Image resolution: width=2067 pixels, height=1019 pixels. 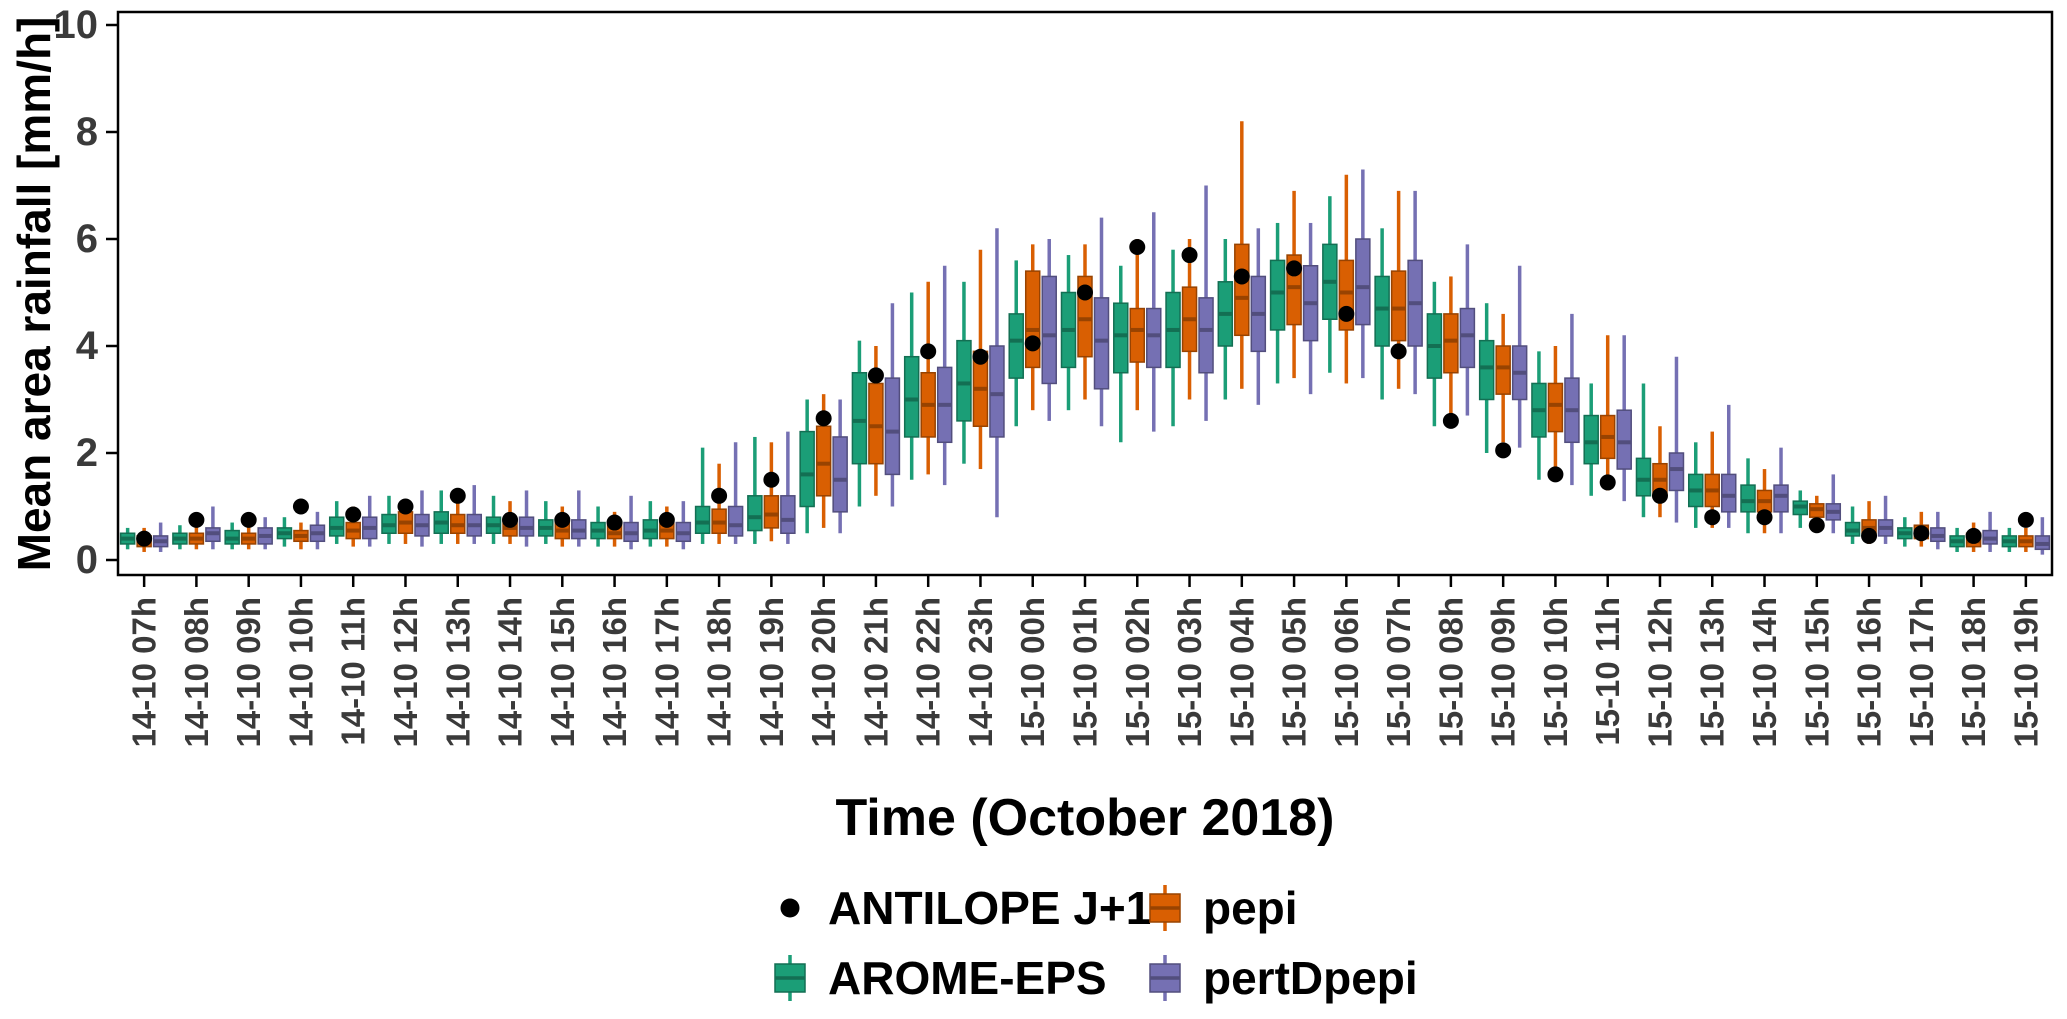 I want to click on x-tick-label: 15-10 00h, so click(x=1032, y=672).